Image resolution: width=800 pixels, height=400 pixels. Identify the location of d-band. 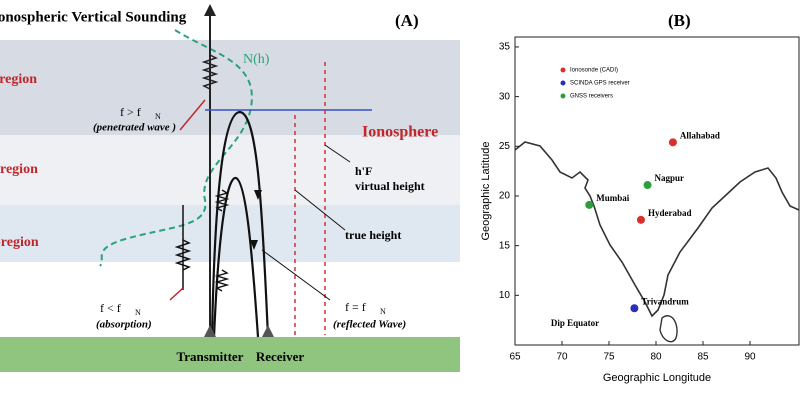
(230, 233).